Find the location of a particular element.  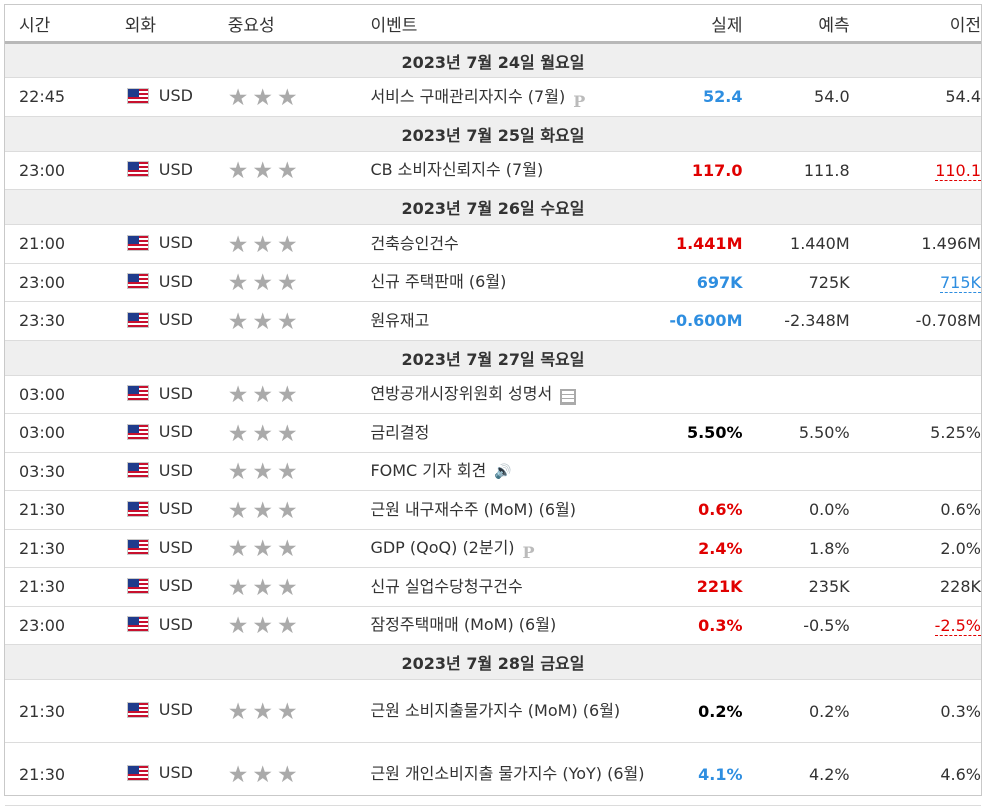

previous-value-revised: 715K is located at coordinates (960, 282).